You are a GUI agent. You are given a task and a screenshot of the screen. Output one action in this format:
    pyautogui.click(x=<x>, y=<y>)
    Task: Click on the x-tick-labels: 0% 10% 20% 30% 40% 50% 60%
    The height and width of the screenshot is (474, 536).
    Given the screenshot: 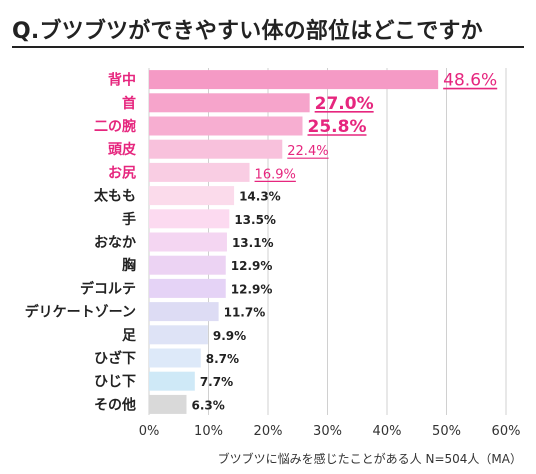 What is the action you would take?
    pyautogui.click(x=330, y=431)
    